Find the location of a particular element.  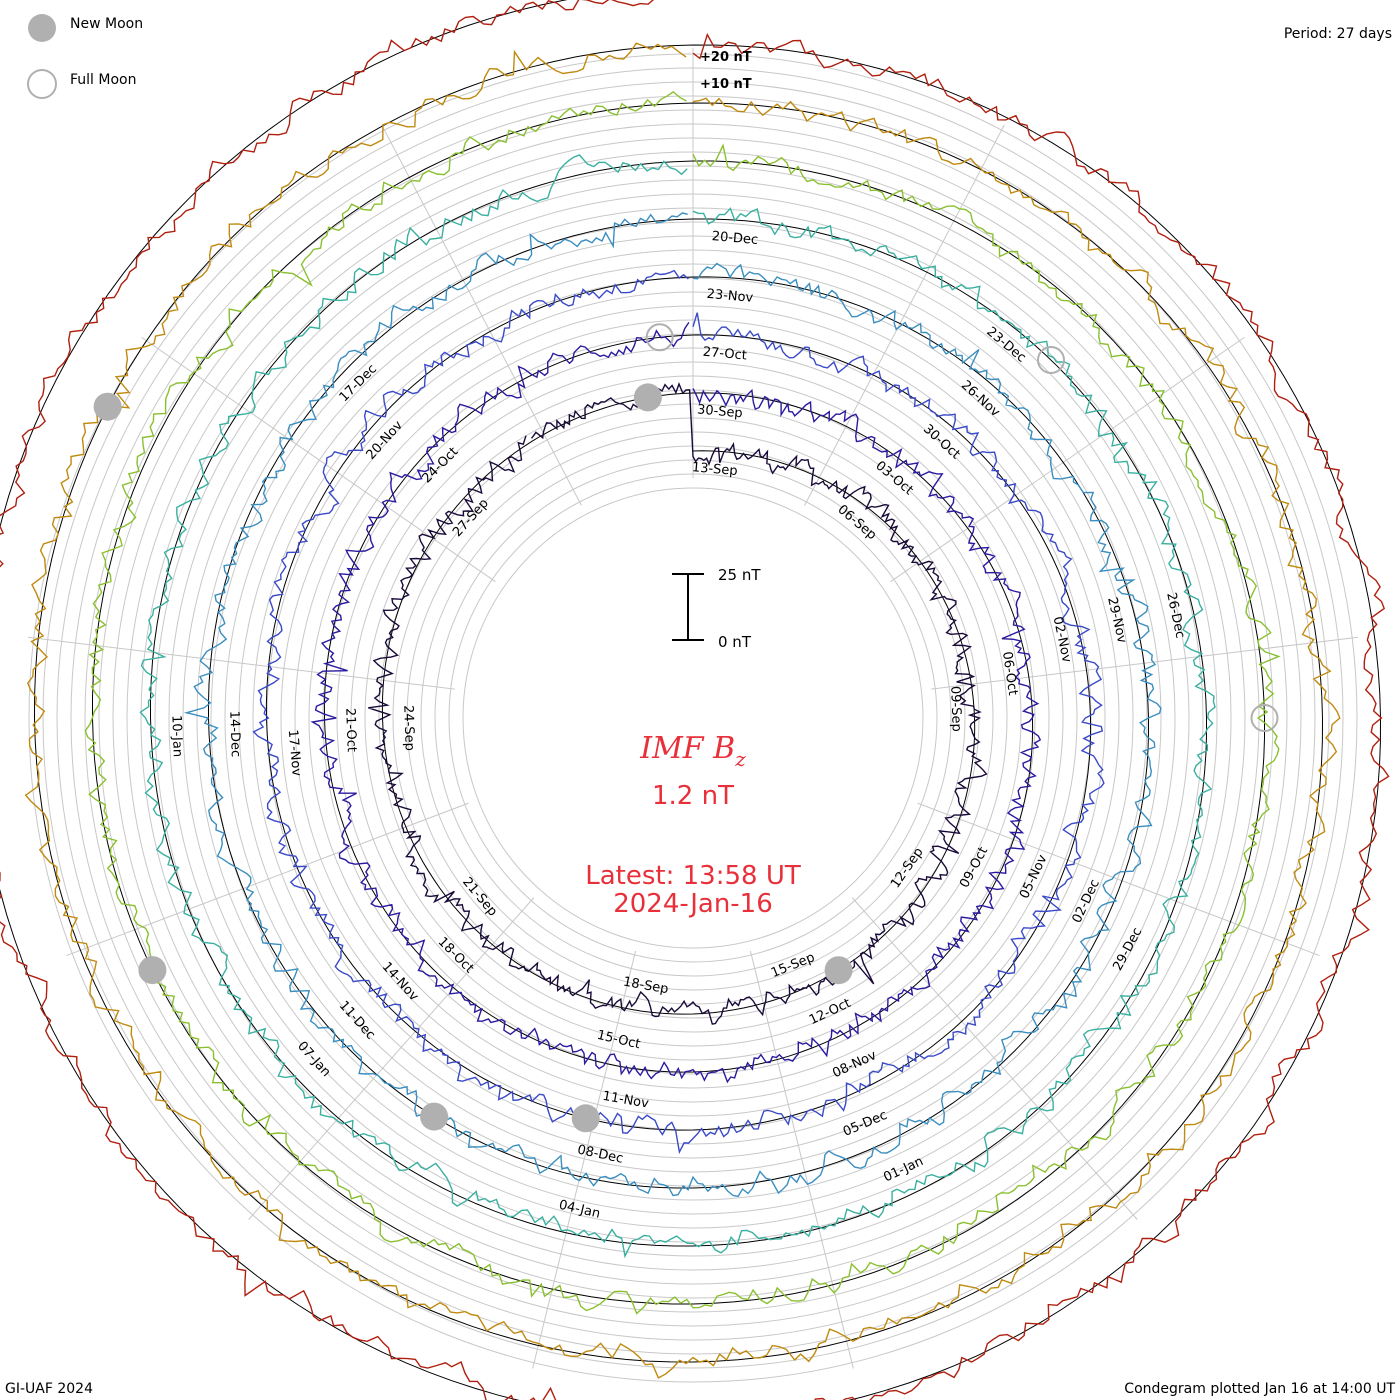

center-title: IMF Bz is located at coordinates (692, 751).